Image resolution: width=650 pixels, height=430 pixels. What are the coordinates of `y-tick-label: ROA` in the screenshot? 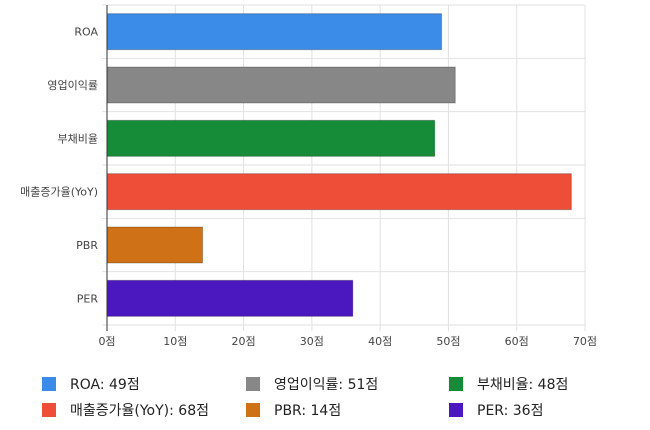 It's located at (86, 32).